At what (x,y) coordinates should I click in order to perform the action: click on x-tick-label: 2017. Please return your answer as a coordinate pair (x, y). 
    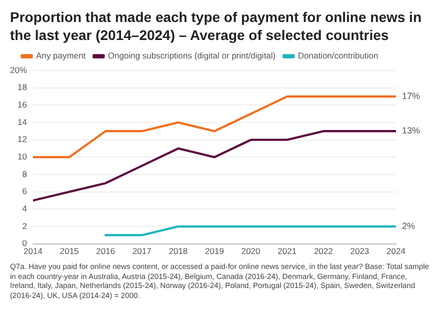
    Looking at the image, I should click on (142, 251).